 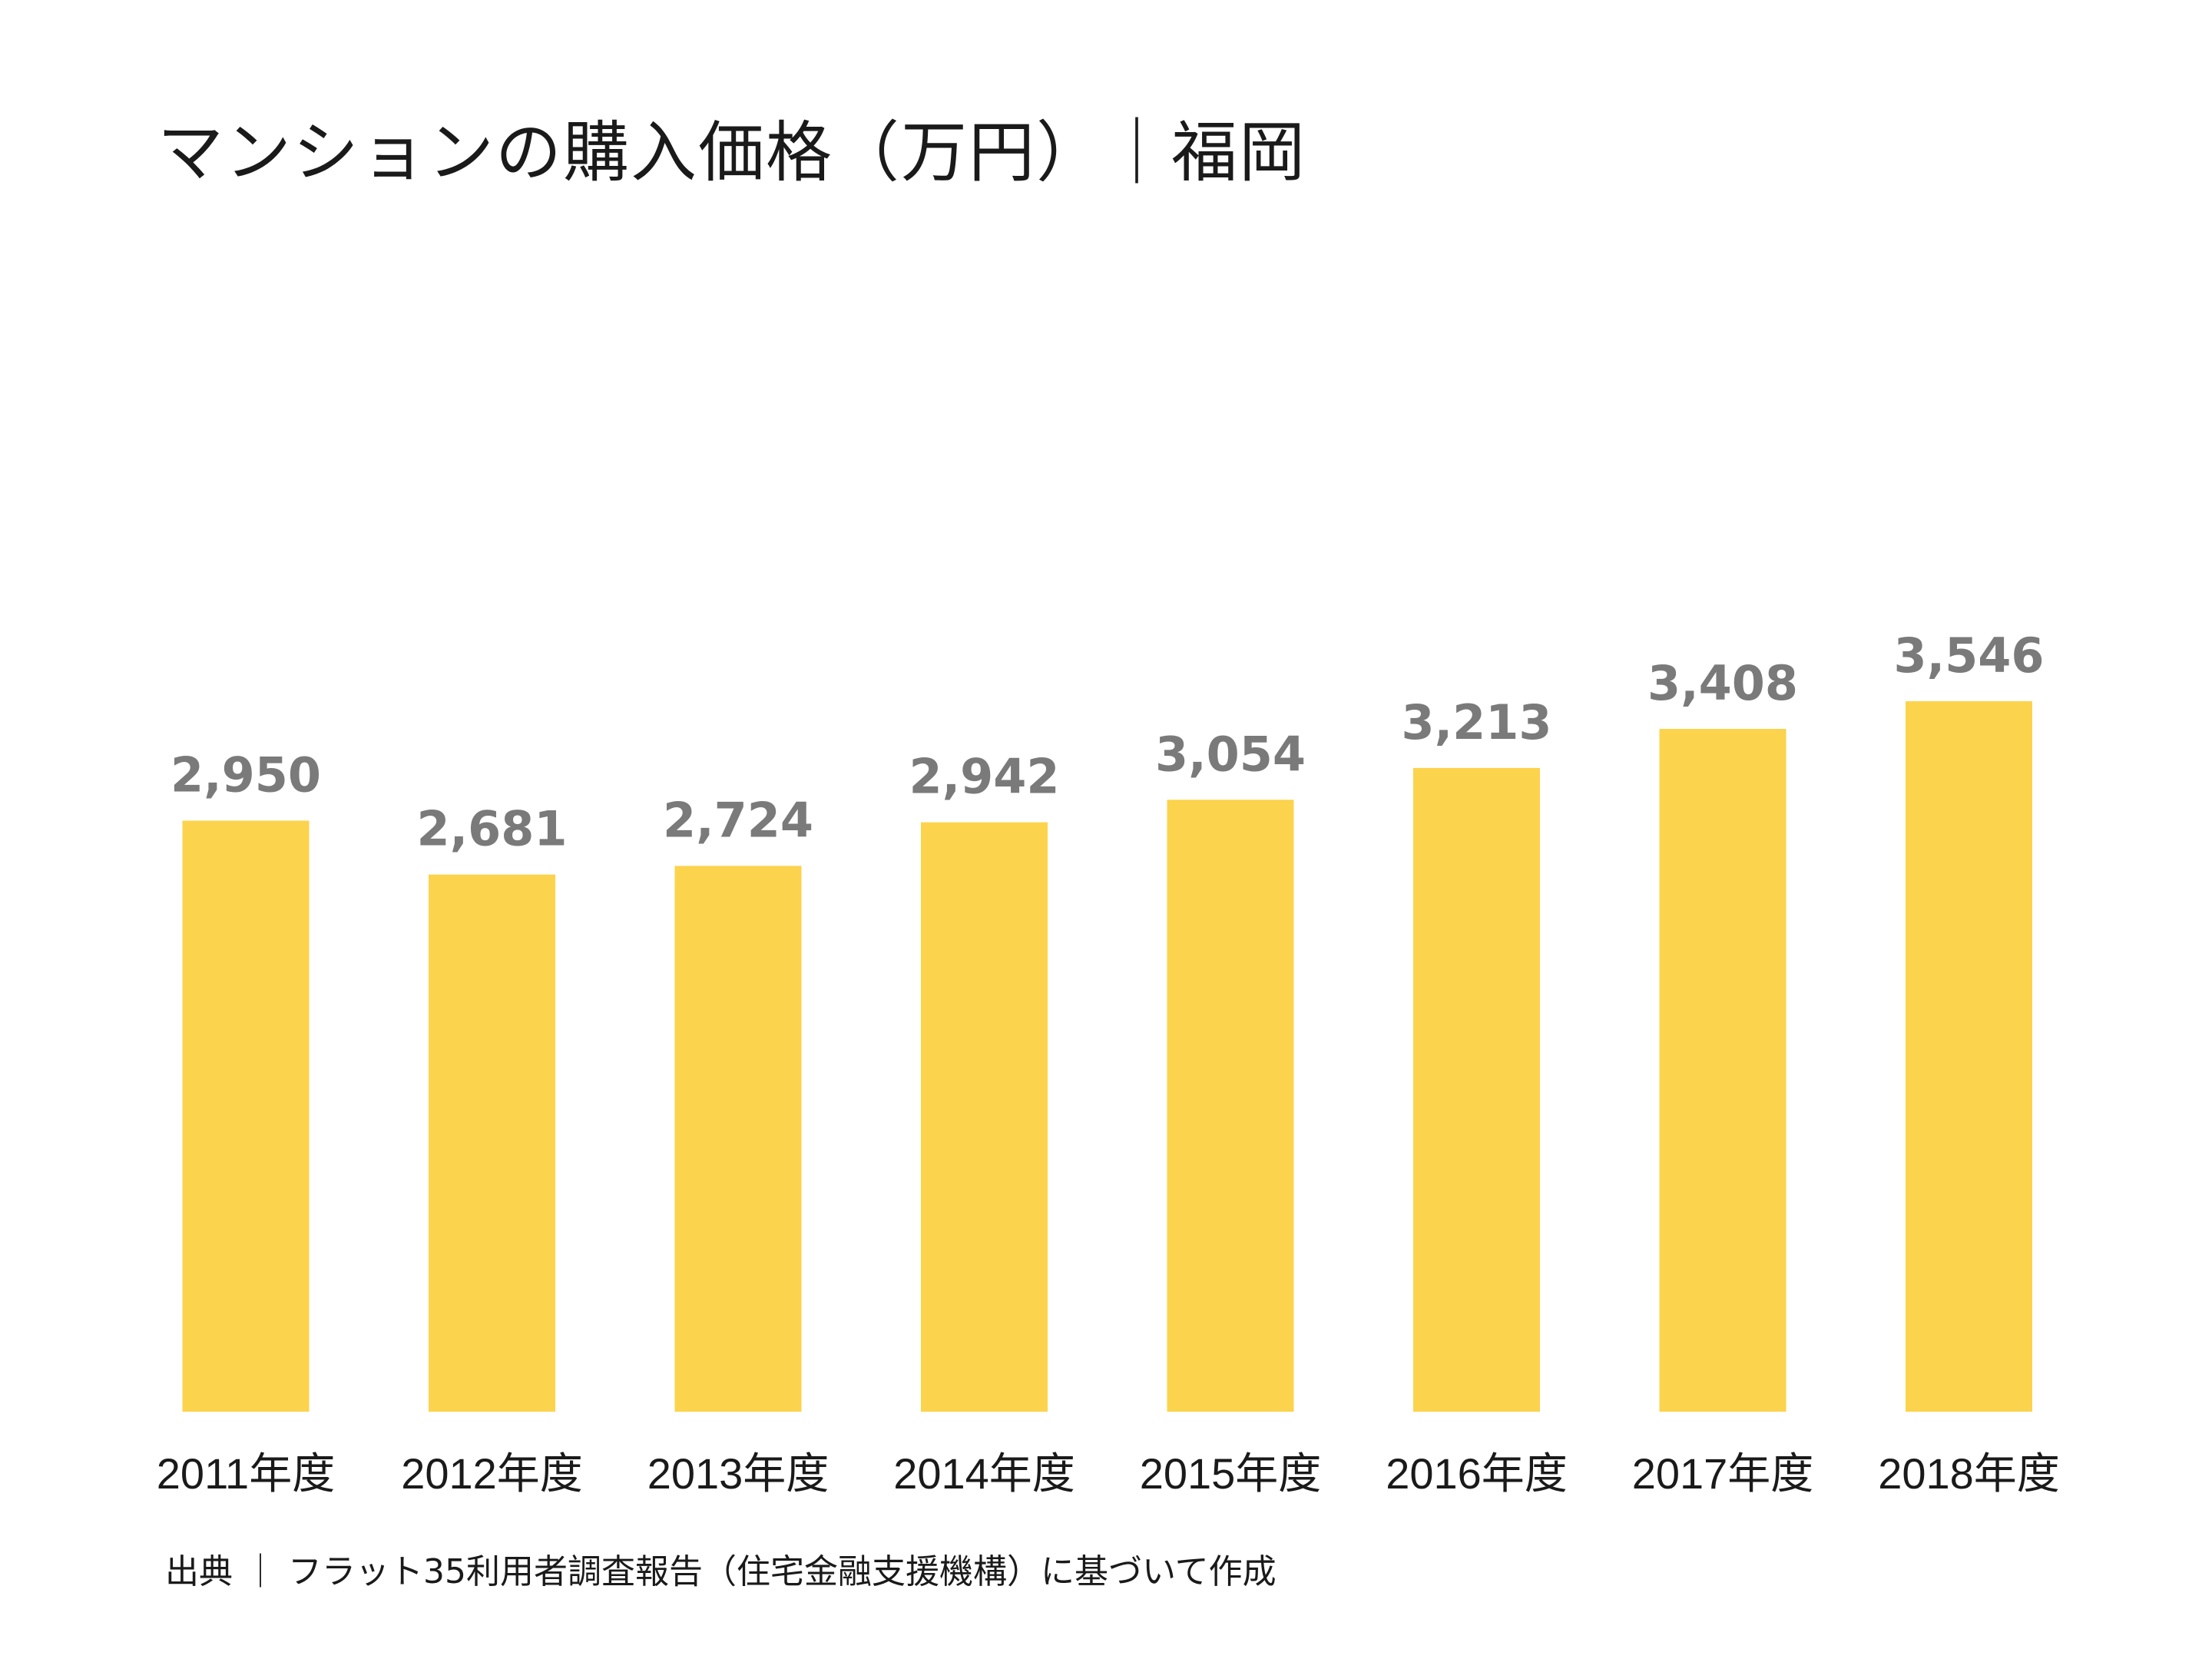 I want to click on value-label: 2,942, so click(x=984, y=777).